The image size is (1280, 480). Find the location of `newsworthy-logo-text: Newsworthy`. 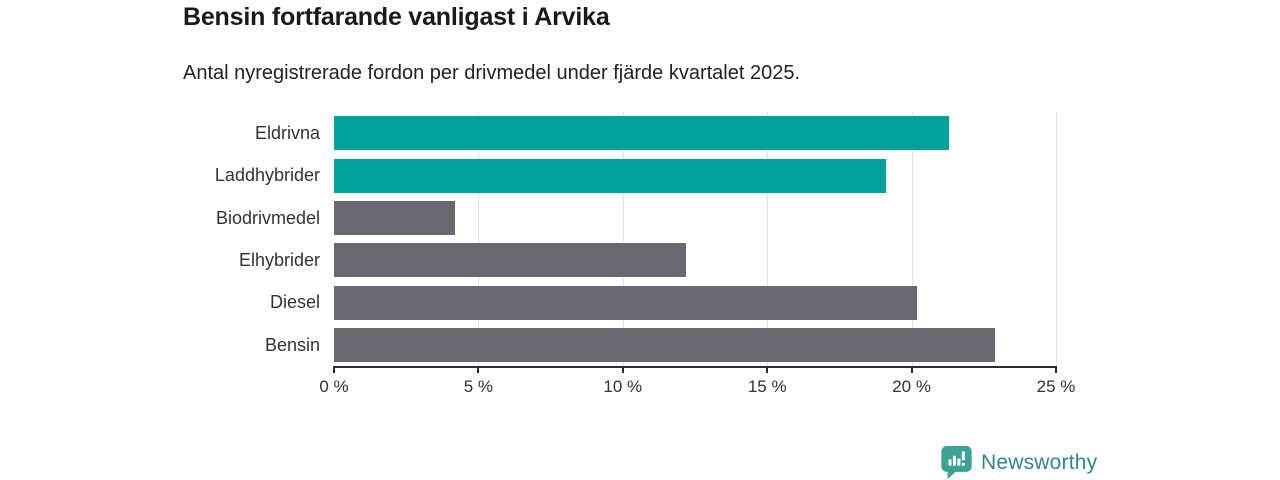

newsworthy-logo-text: Newsworthy is located at coordinates (1039, 462).